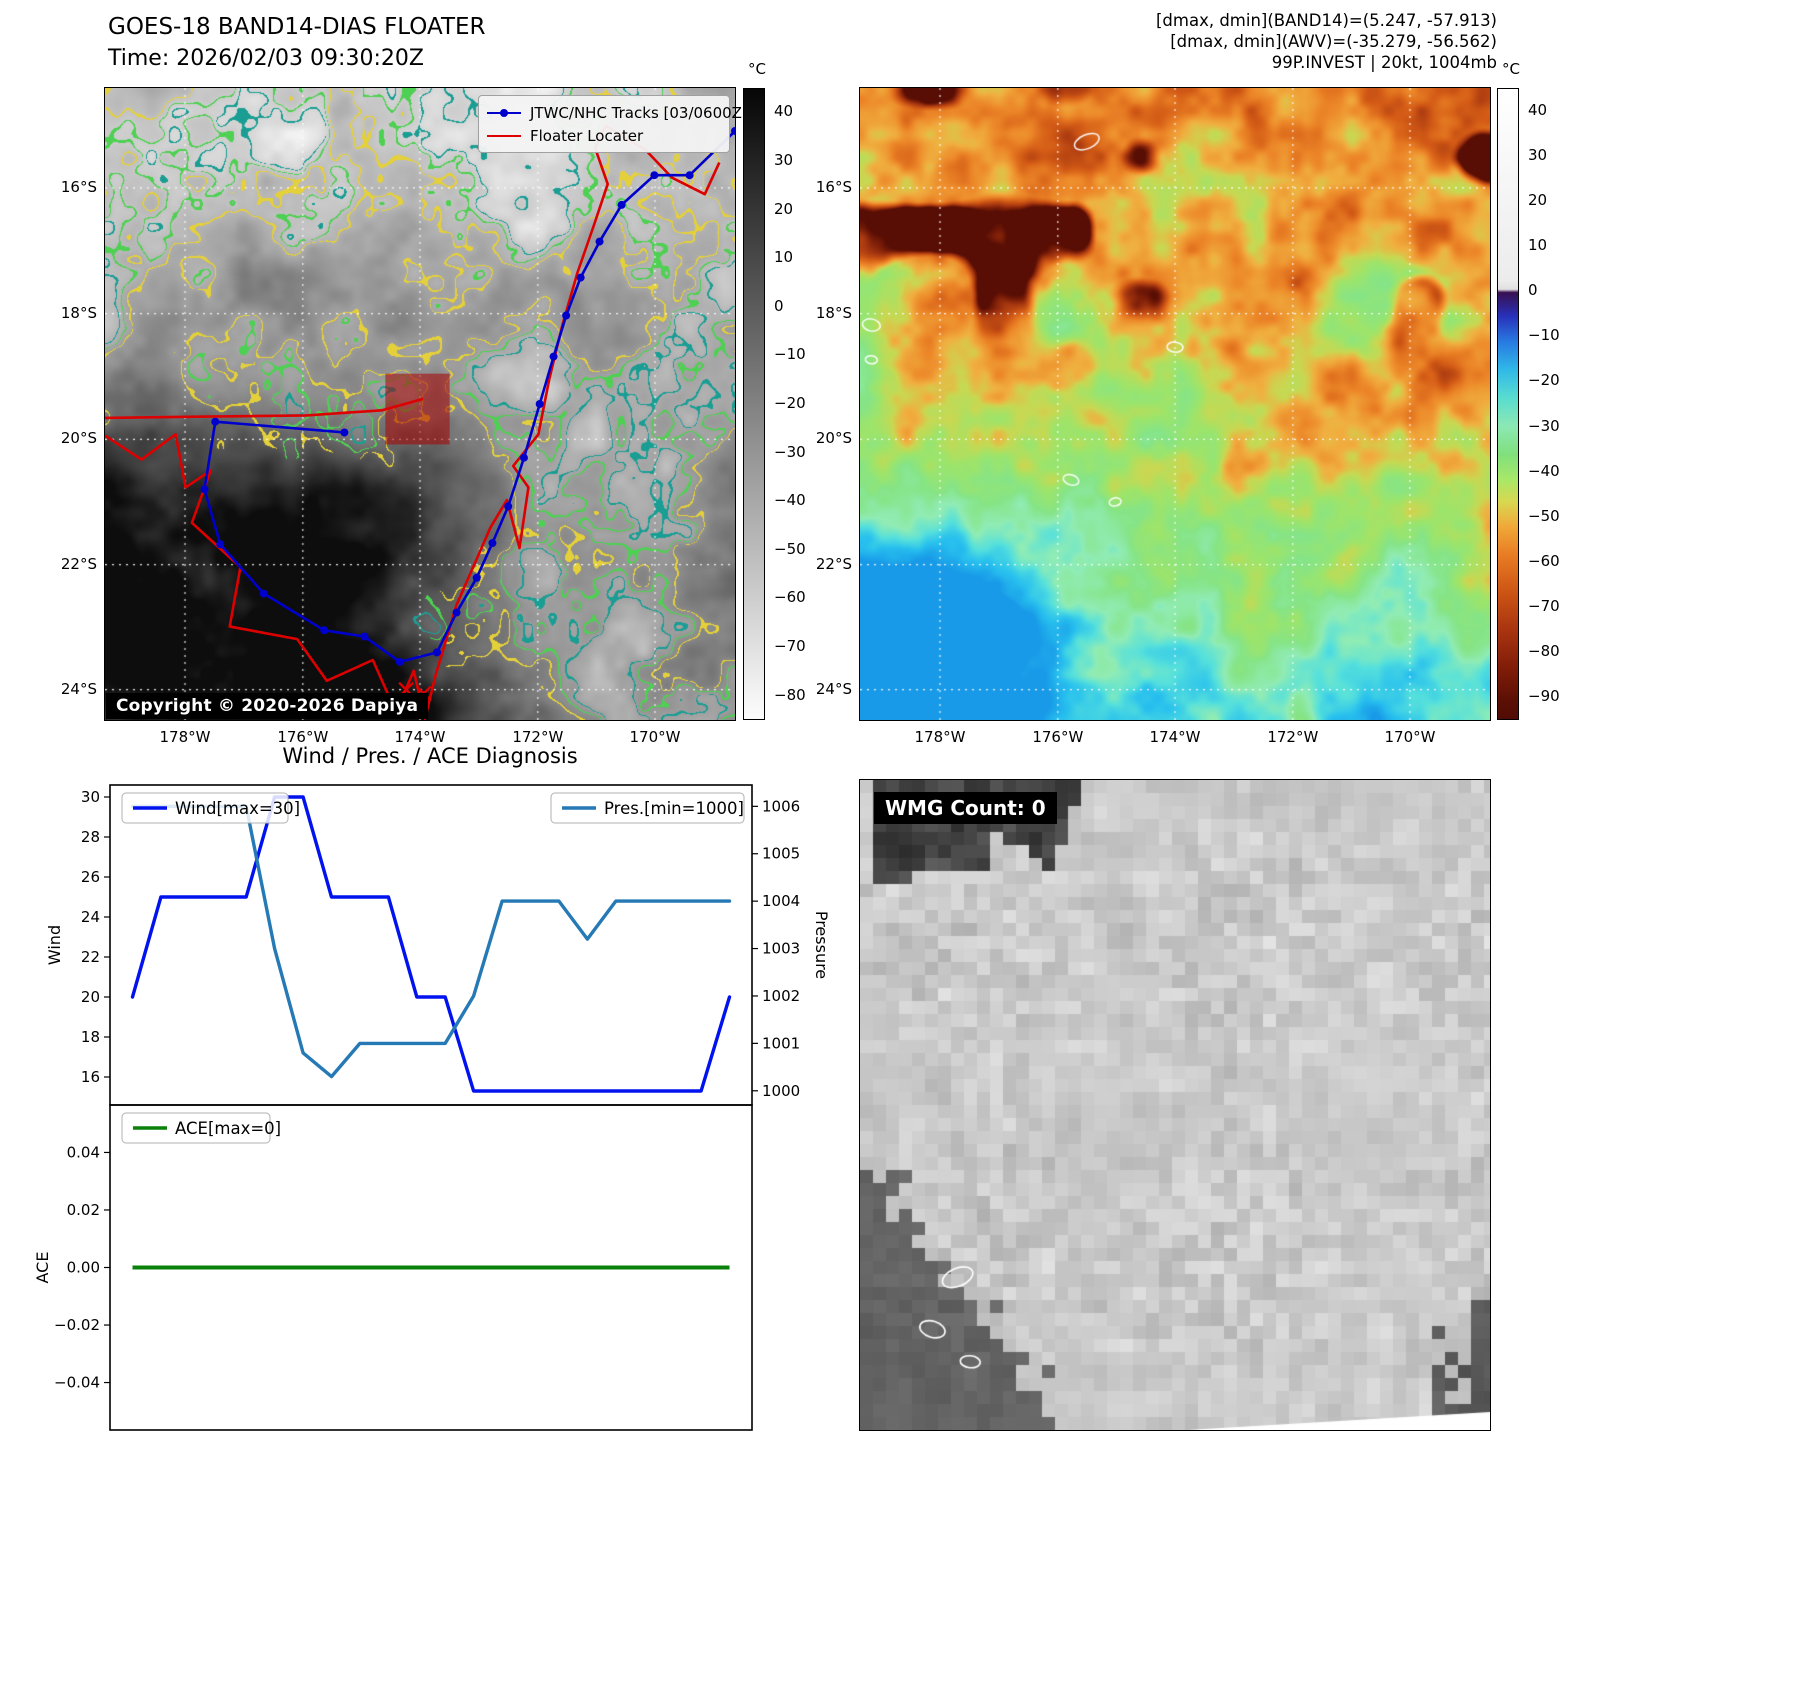  What do you see at coordinates (1175, 1105) in the screenshot?
I see `wmg-image` at bounding box center [1175, 1105].